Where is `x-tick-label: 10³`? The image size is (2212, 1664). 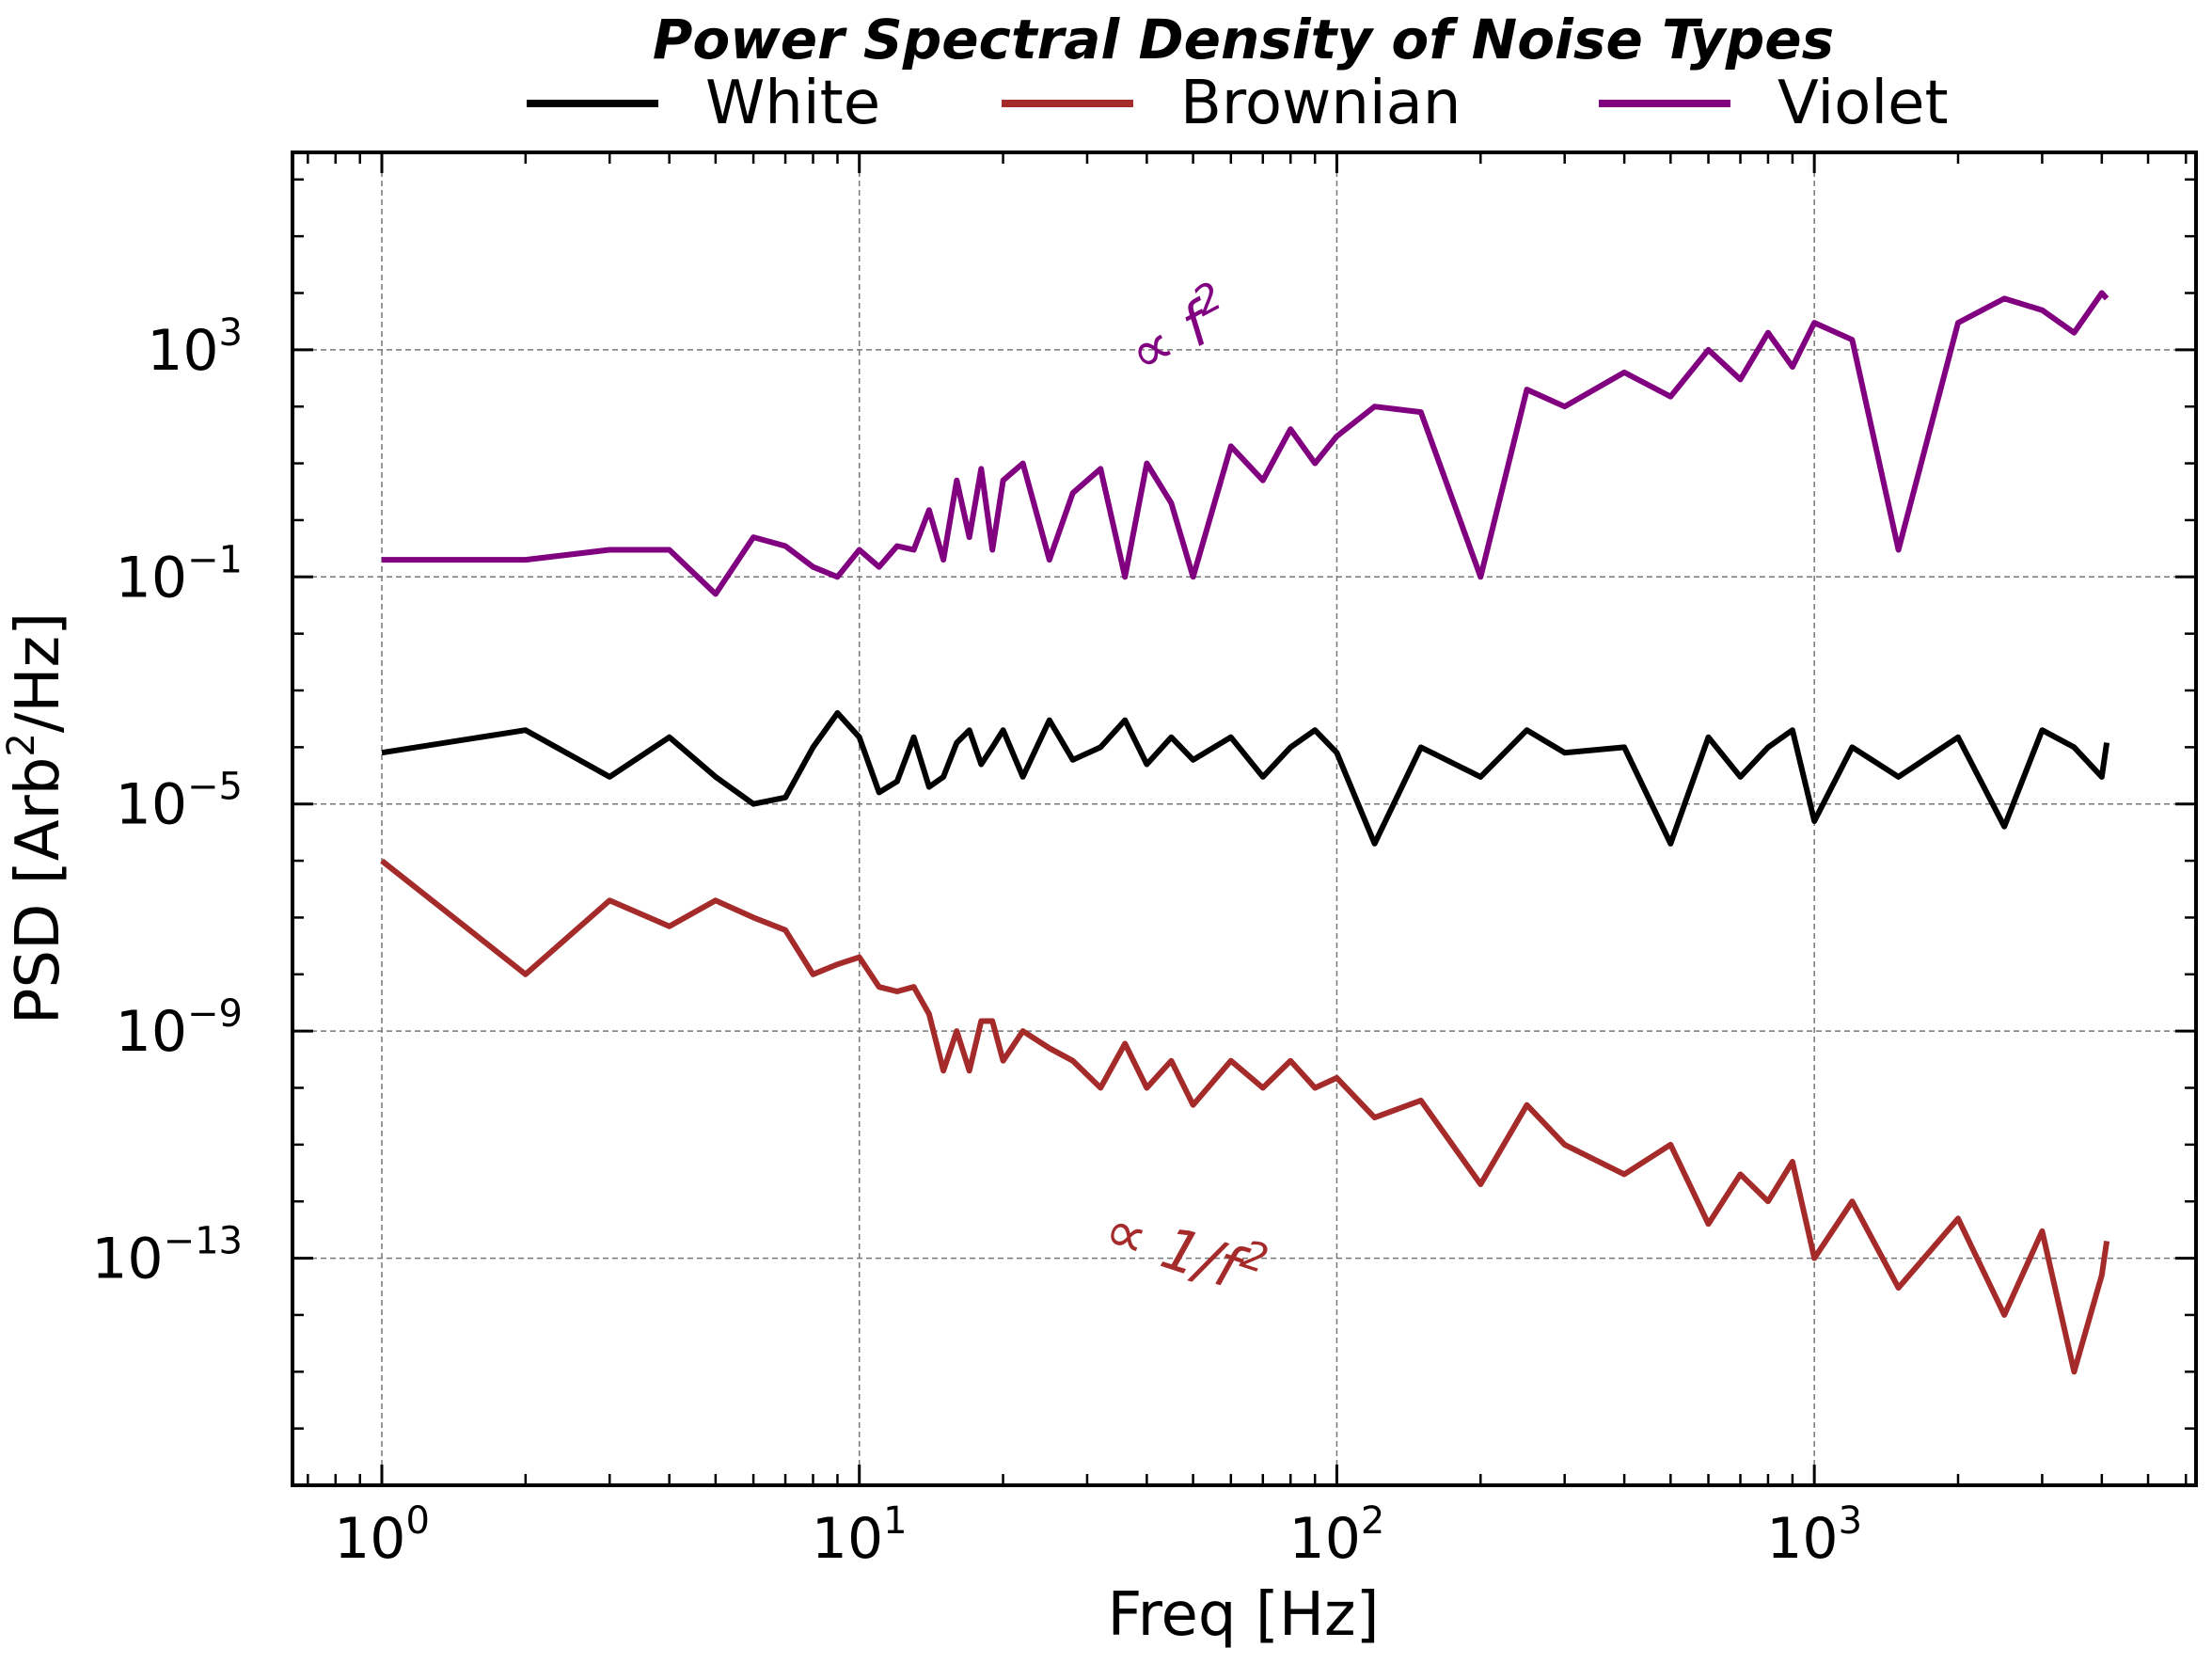 x-tick-label: 10³ is located at coordinates (1814, 1535).